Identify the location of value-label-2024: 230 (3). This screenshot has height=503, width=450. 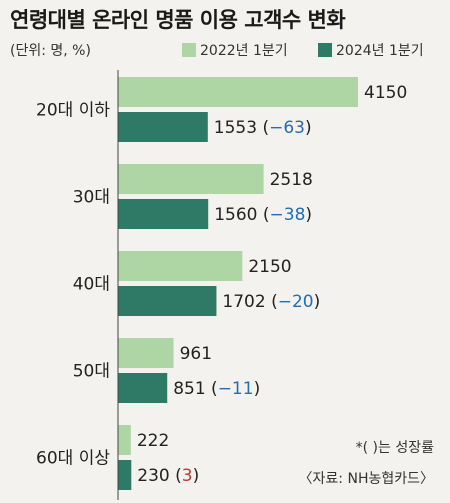
(168, 476).